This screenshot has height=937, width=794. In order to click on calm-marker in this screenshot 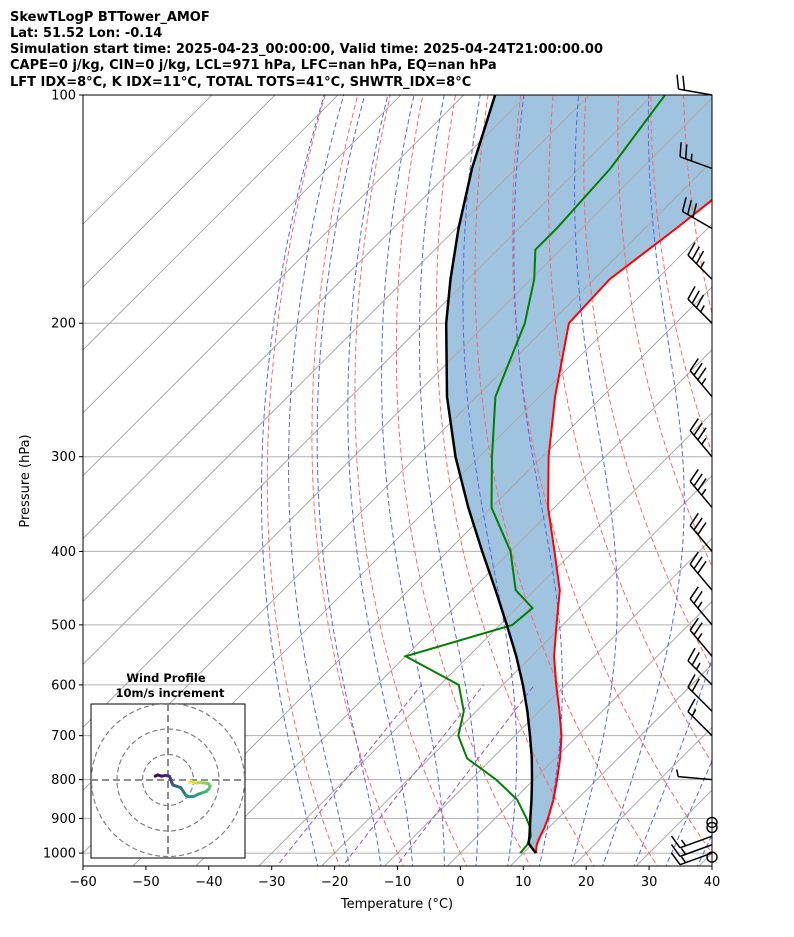, I will do `click(712, 857)`.